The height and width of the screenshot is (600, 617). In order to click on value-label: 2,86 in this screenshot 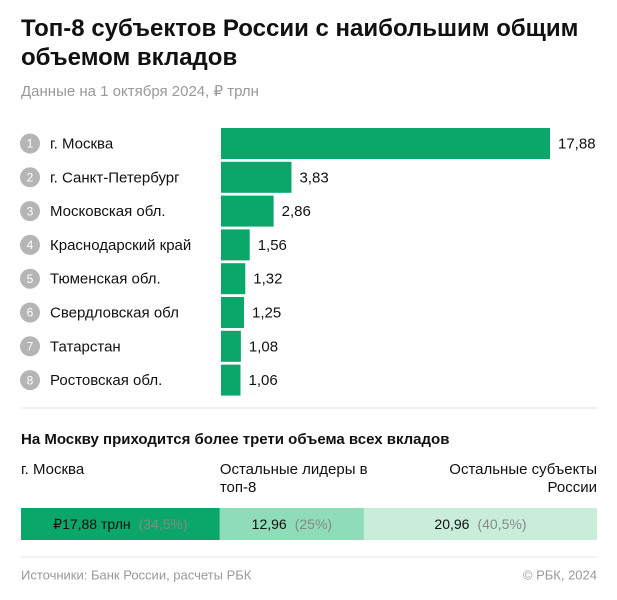, I will do `click(296, 211)`.